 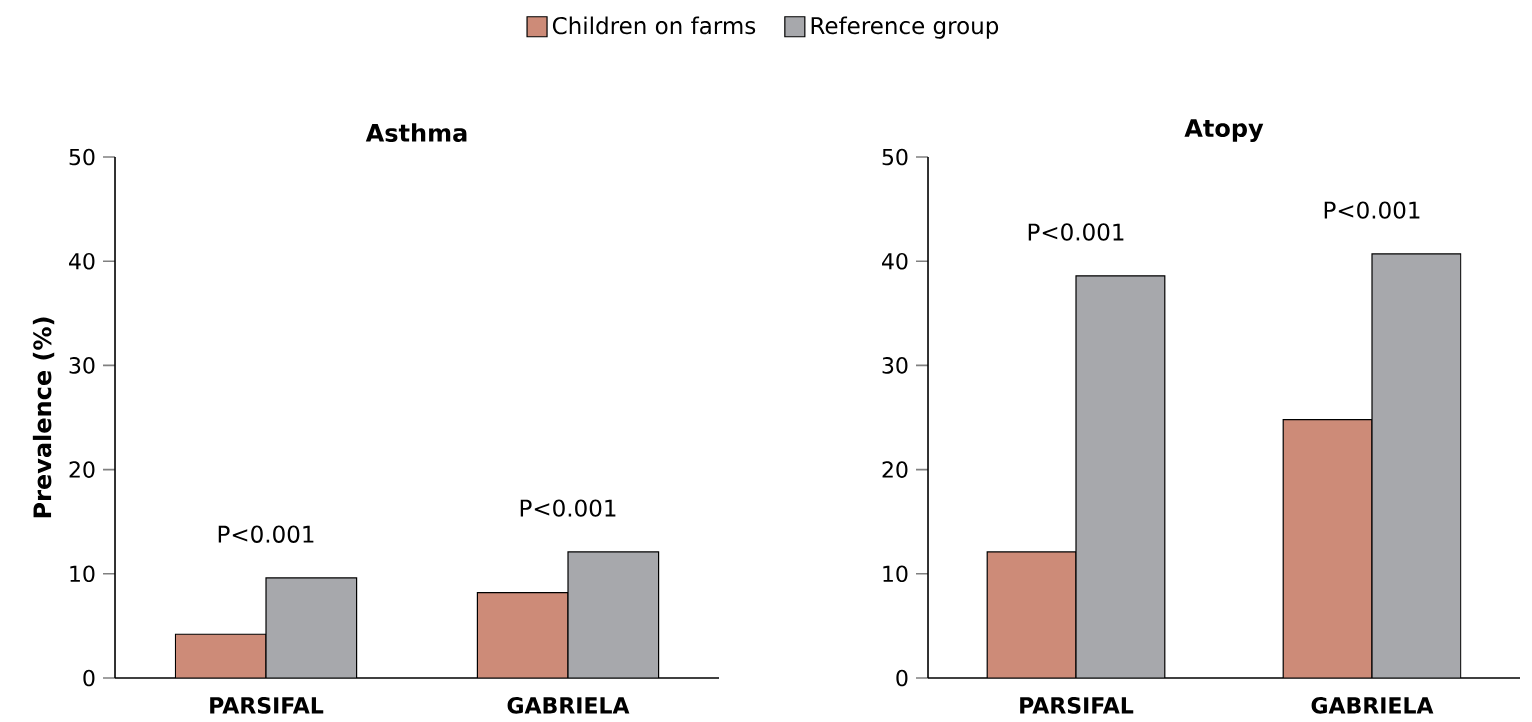 I want to click on y-axis-title: Prevalence (%), so click(x=43, y=417).